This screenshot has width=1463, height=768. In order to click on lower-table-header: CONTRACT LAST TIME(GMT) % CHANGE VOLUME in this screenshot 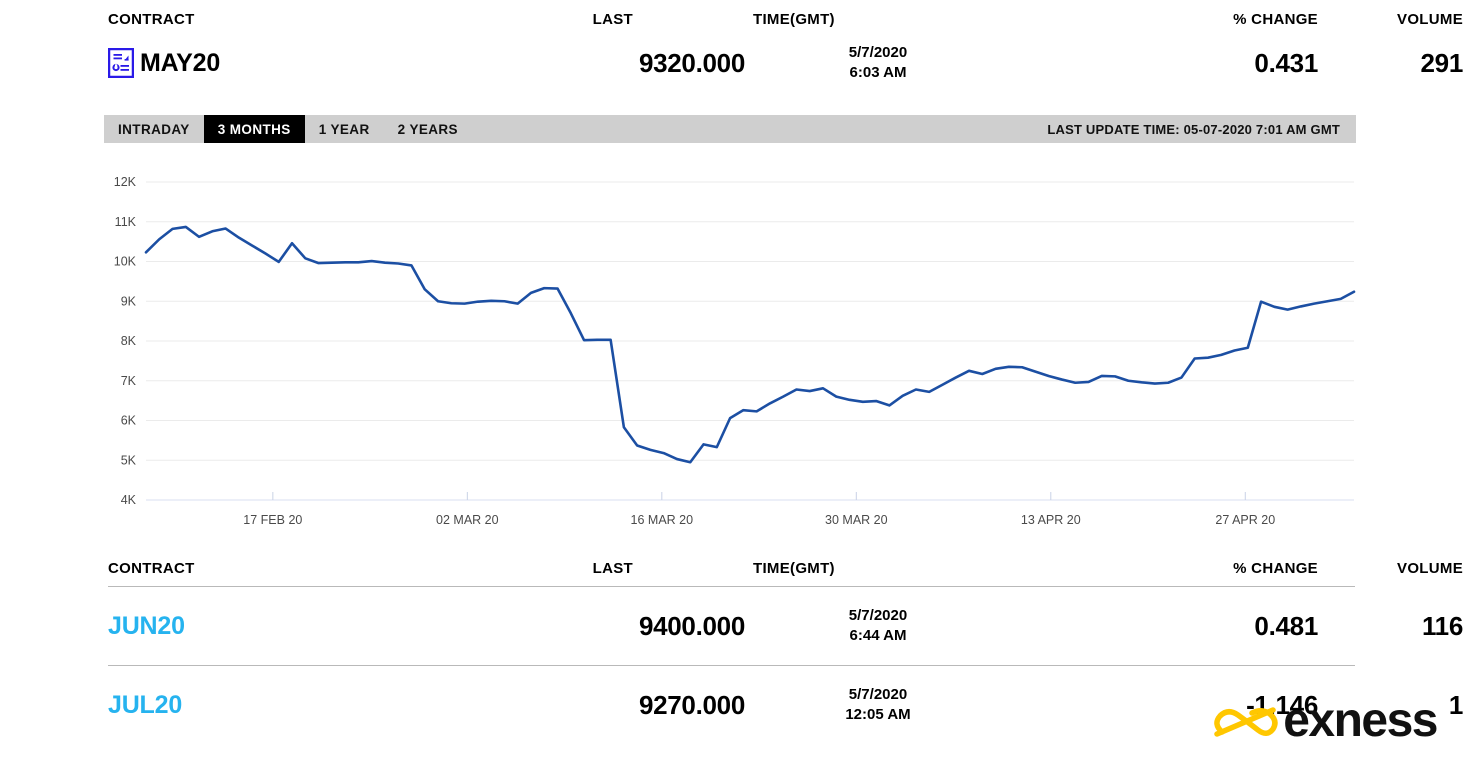, I will do `click(731, 568)`.